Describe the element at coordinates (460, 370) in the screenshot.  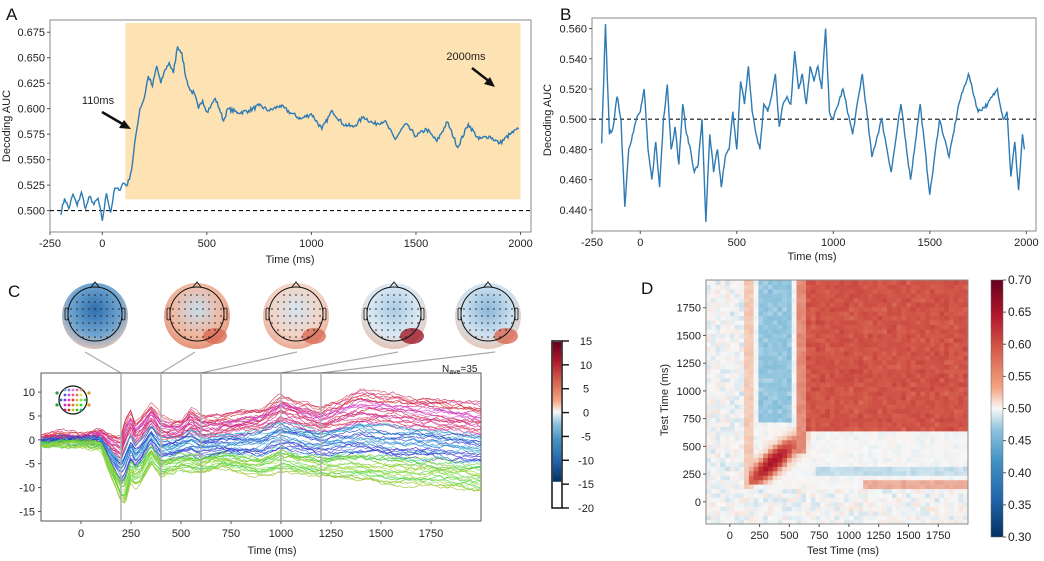
I see `nave-annotation: Nave=35` at that location.